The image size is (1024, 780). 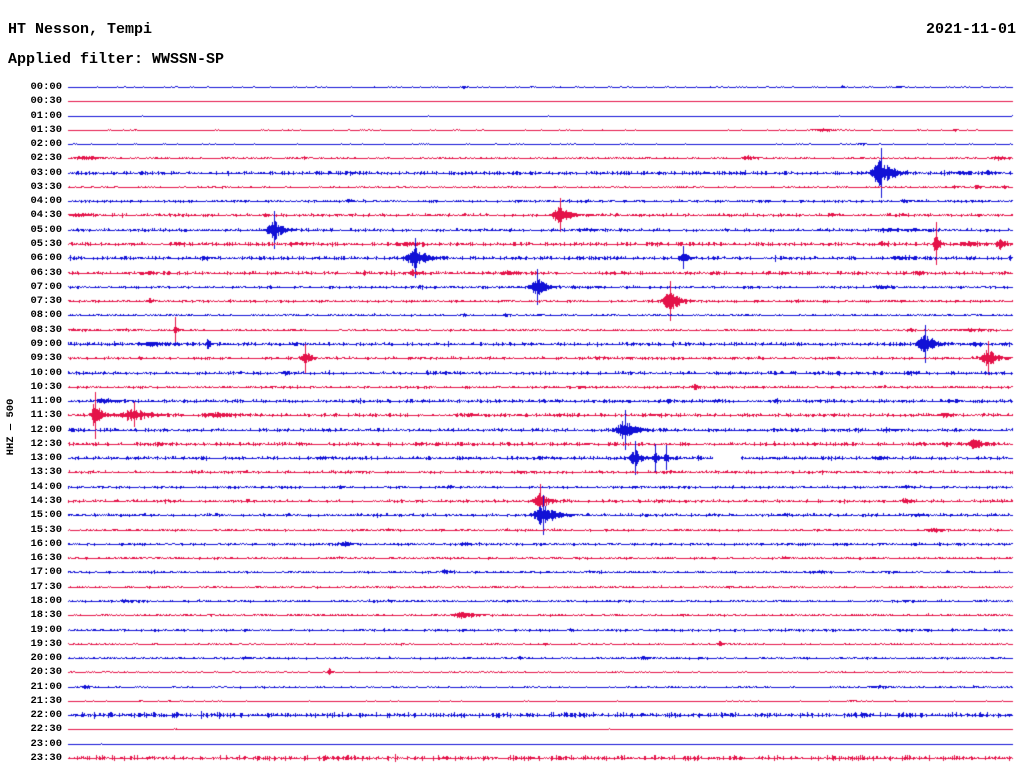 What do you see at coordinates (46, 672) in the screenshot?
I see `time-label: 20:30` at bounding box center [46, 672].